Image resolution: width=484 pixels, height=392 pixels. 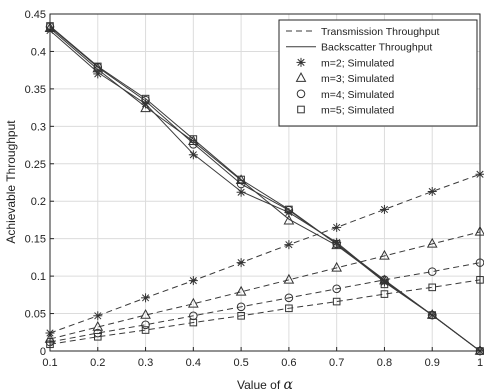 I want to click on x-axis-title-symbol: α, so click(x=289, y=384).